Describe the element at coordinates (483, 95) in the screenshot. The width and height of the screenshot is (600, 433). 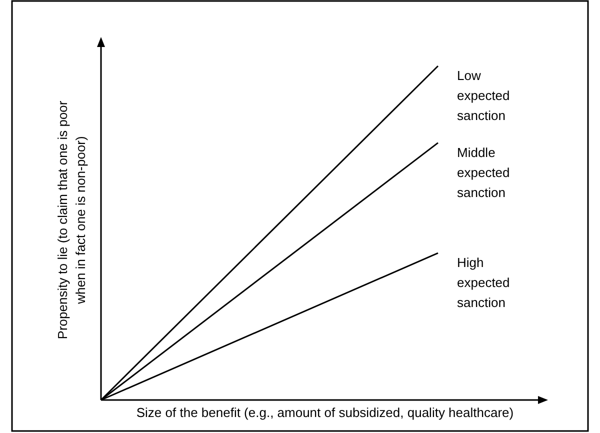
I see `series-label: Low expected sanction` at that location.